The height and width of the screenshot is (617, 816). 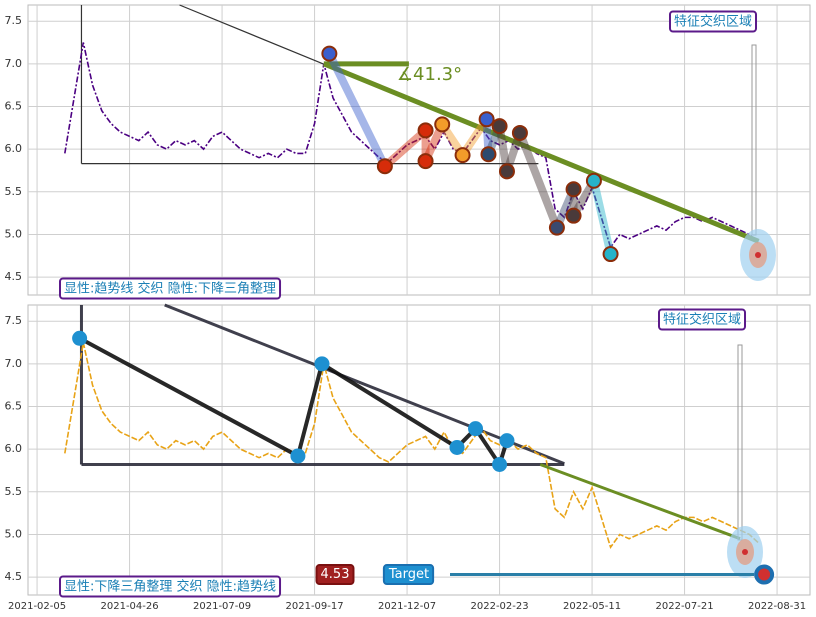 What do you see at coordinates (130, 606) in the screenshot?
I see `x-tick-label: 2021-04-26` at bounding box center [130, 606].